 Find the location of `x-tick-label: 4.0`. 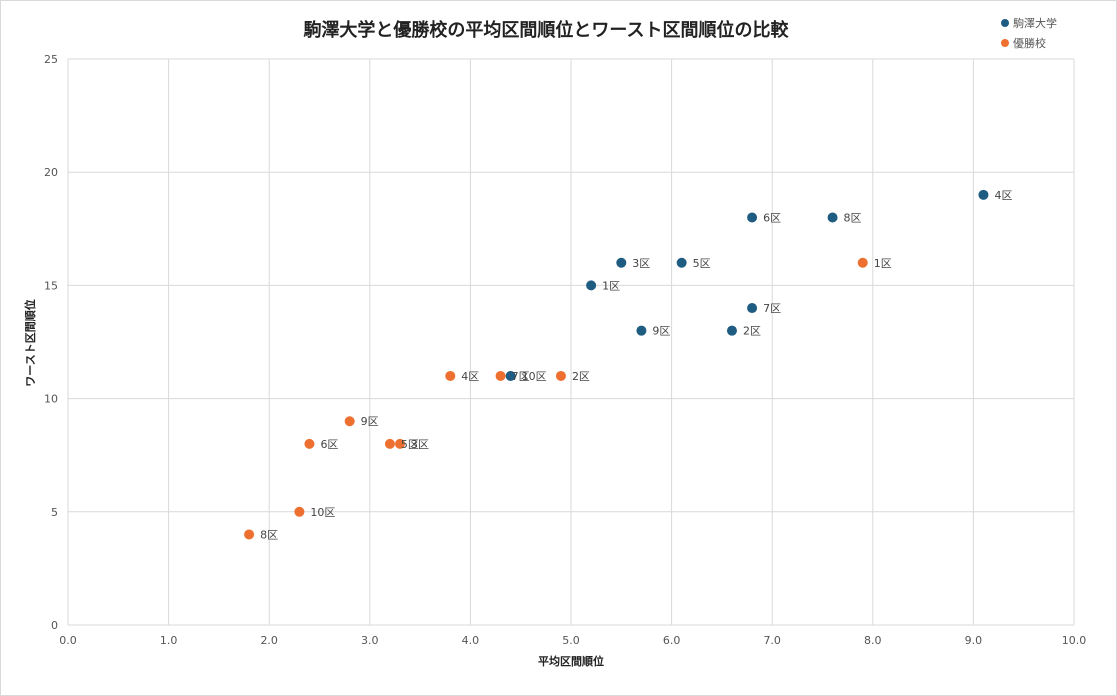

x-tick-label: 4.0 is located at coordinates (471, 640).